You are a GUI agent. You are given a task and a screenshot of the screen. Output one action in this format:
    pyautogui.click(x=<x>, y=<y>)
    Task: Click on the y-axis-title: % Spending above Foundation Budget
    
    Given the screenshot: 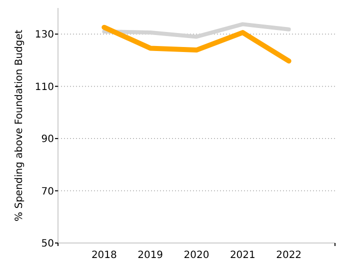 What is the action you would take?
    pyautogui.click(x=19, y=126)
    